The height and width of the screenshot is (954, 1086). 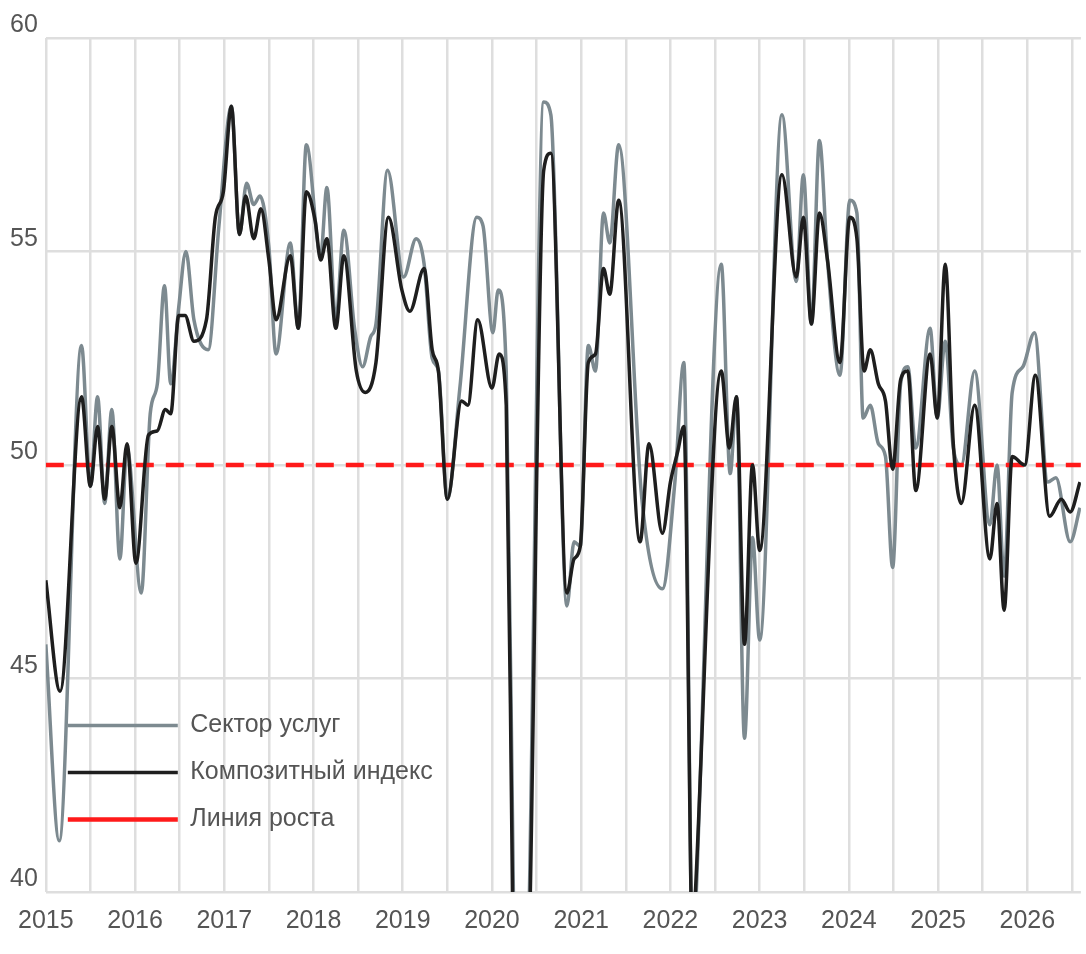 I want to click on x-tick-label: 2022, so click(x=670, y=918).